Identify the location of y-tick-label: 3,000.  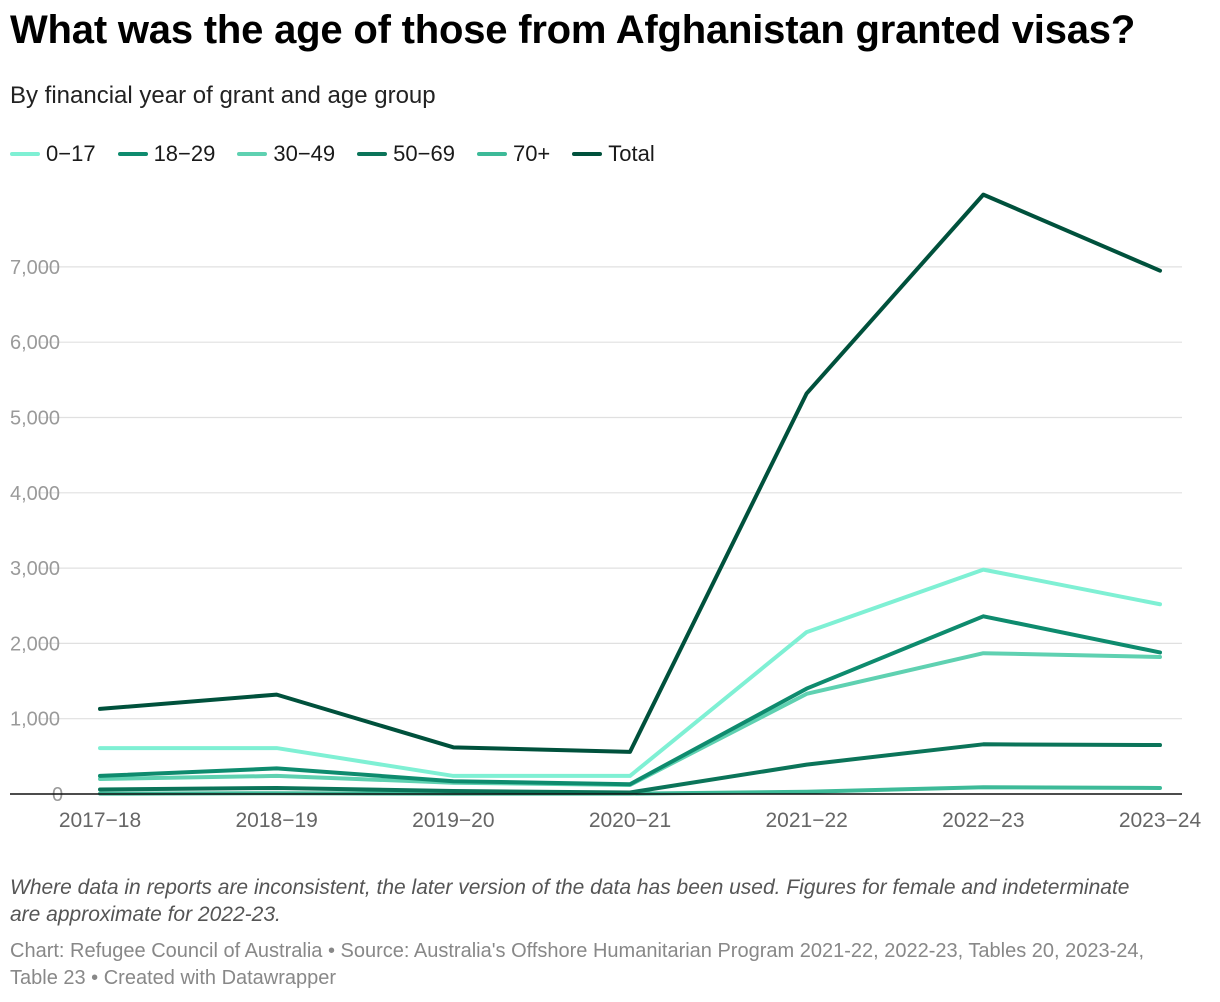
(35, 569).